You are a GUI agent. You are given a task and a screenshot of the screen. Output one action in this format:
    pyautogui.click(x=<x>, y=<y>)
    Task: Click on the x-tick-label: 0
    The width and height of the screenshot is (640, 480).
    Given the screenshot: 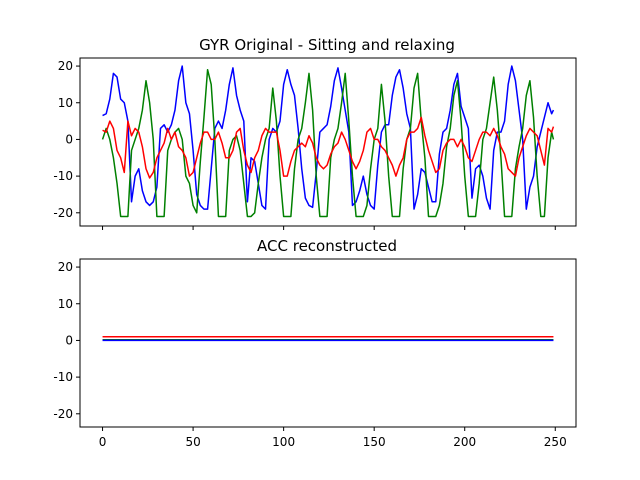 What is the action you would take?
    pyautogui.click(x=103, y=442)
    